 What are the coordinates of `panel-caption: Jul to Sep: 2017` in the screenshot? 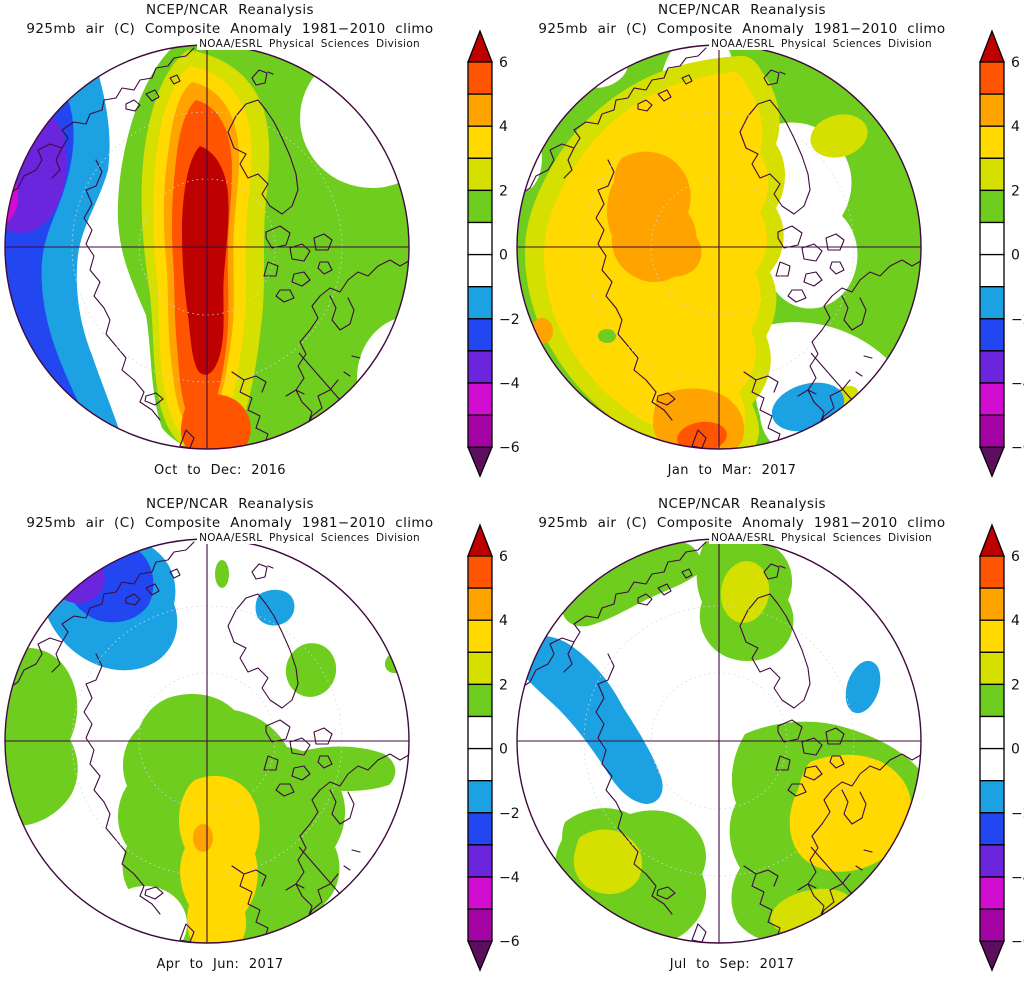 It's located at (732, 964).